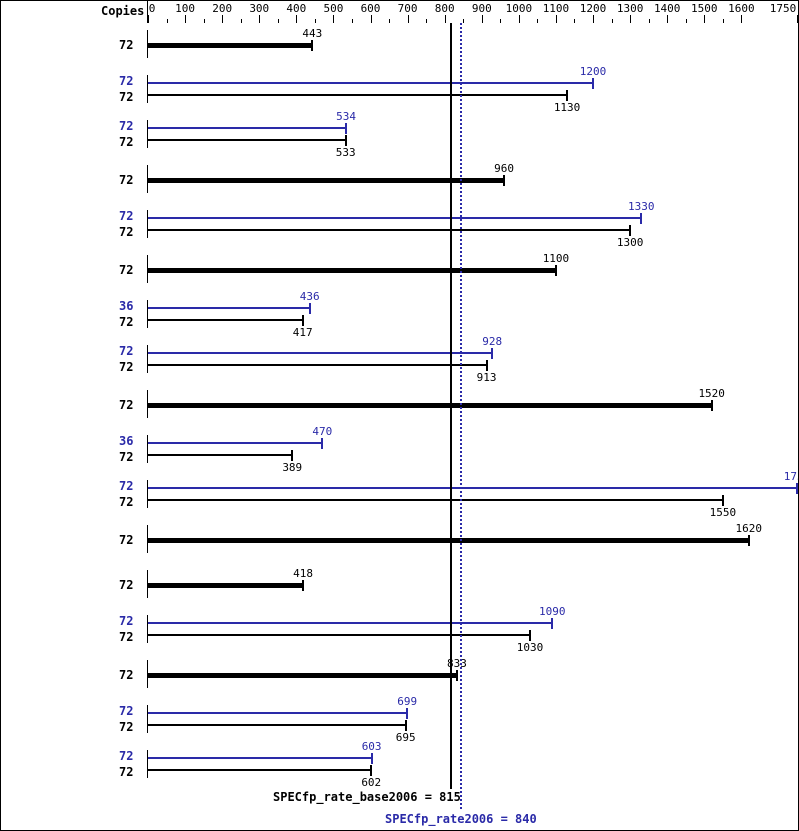 Image resolution: width=799 pixels, height=831 pixels. I want to click on base-summary-label: SPECfp_rate_base2006 = 815, so click(367, 797).